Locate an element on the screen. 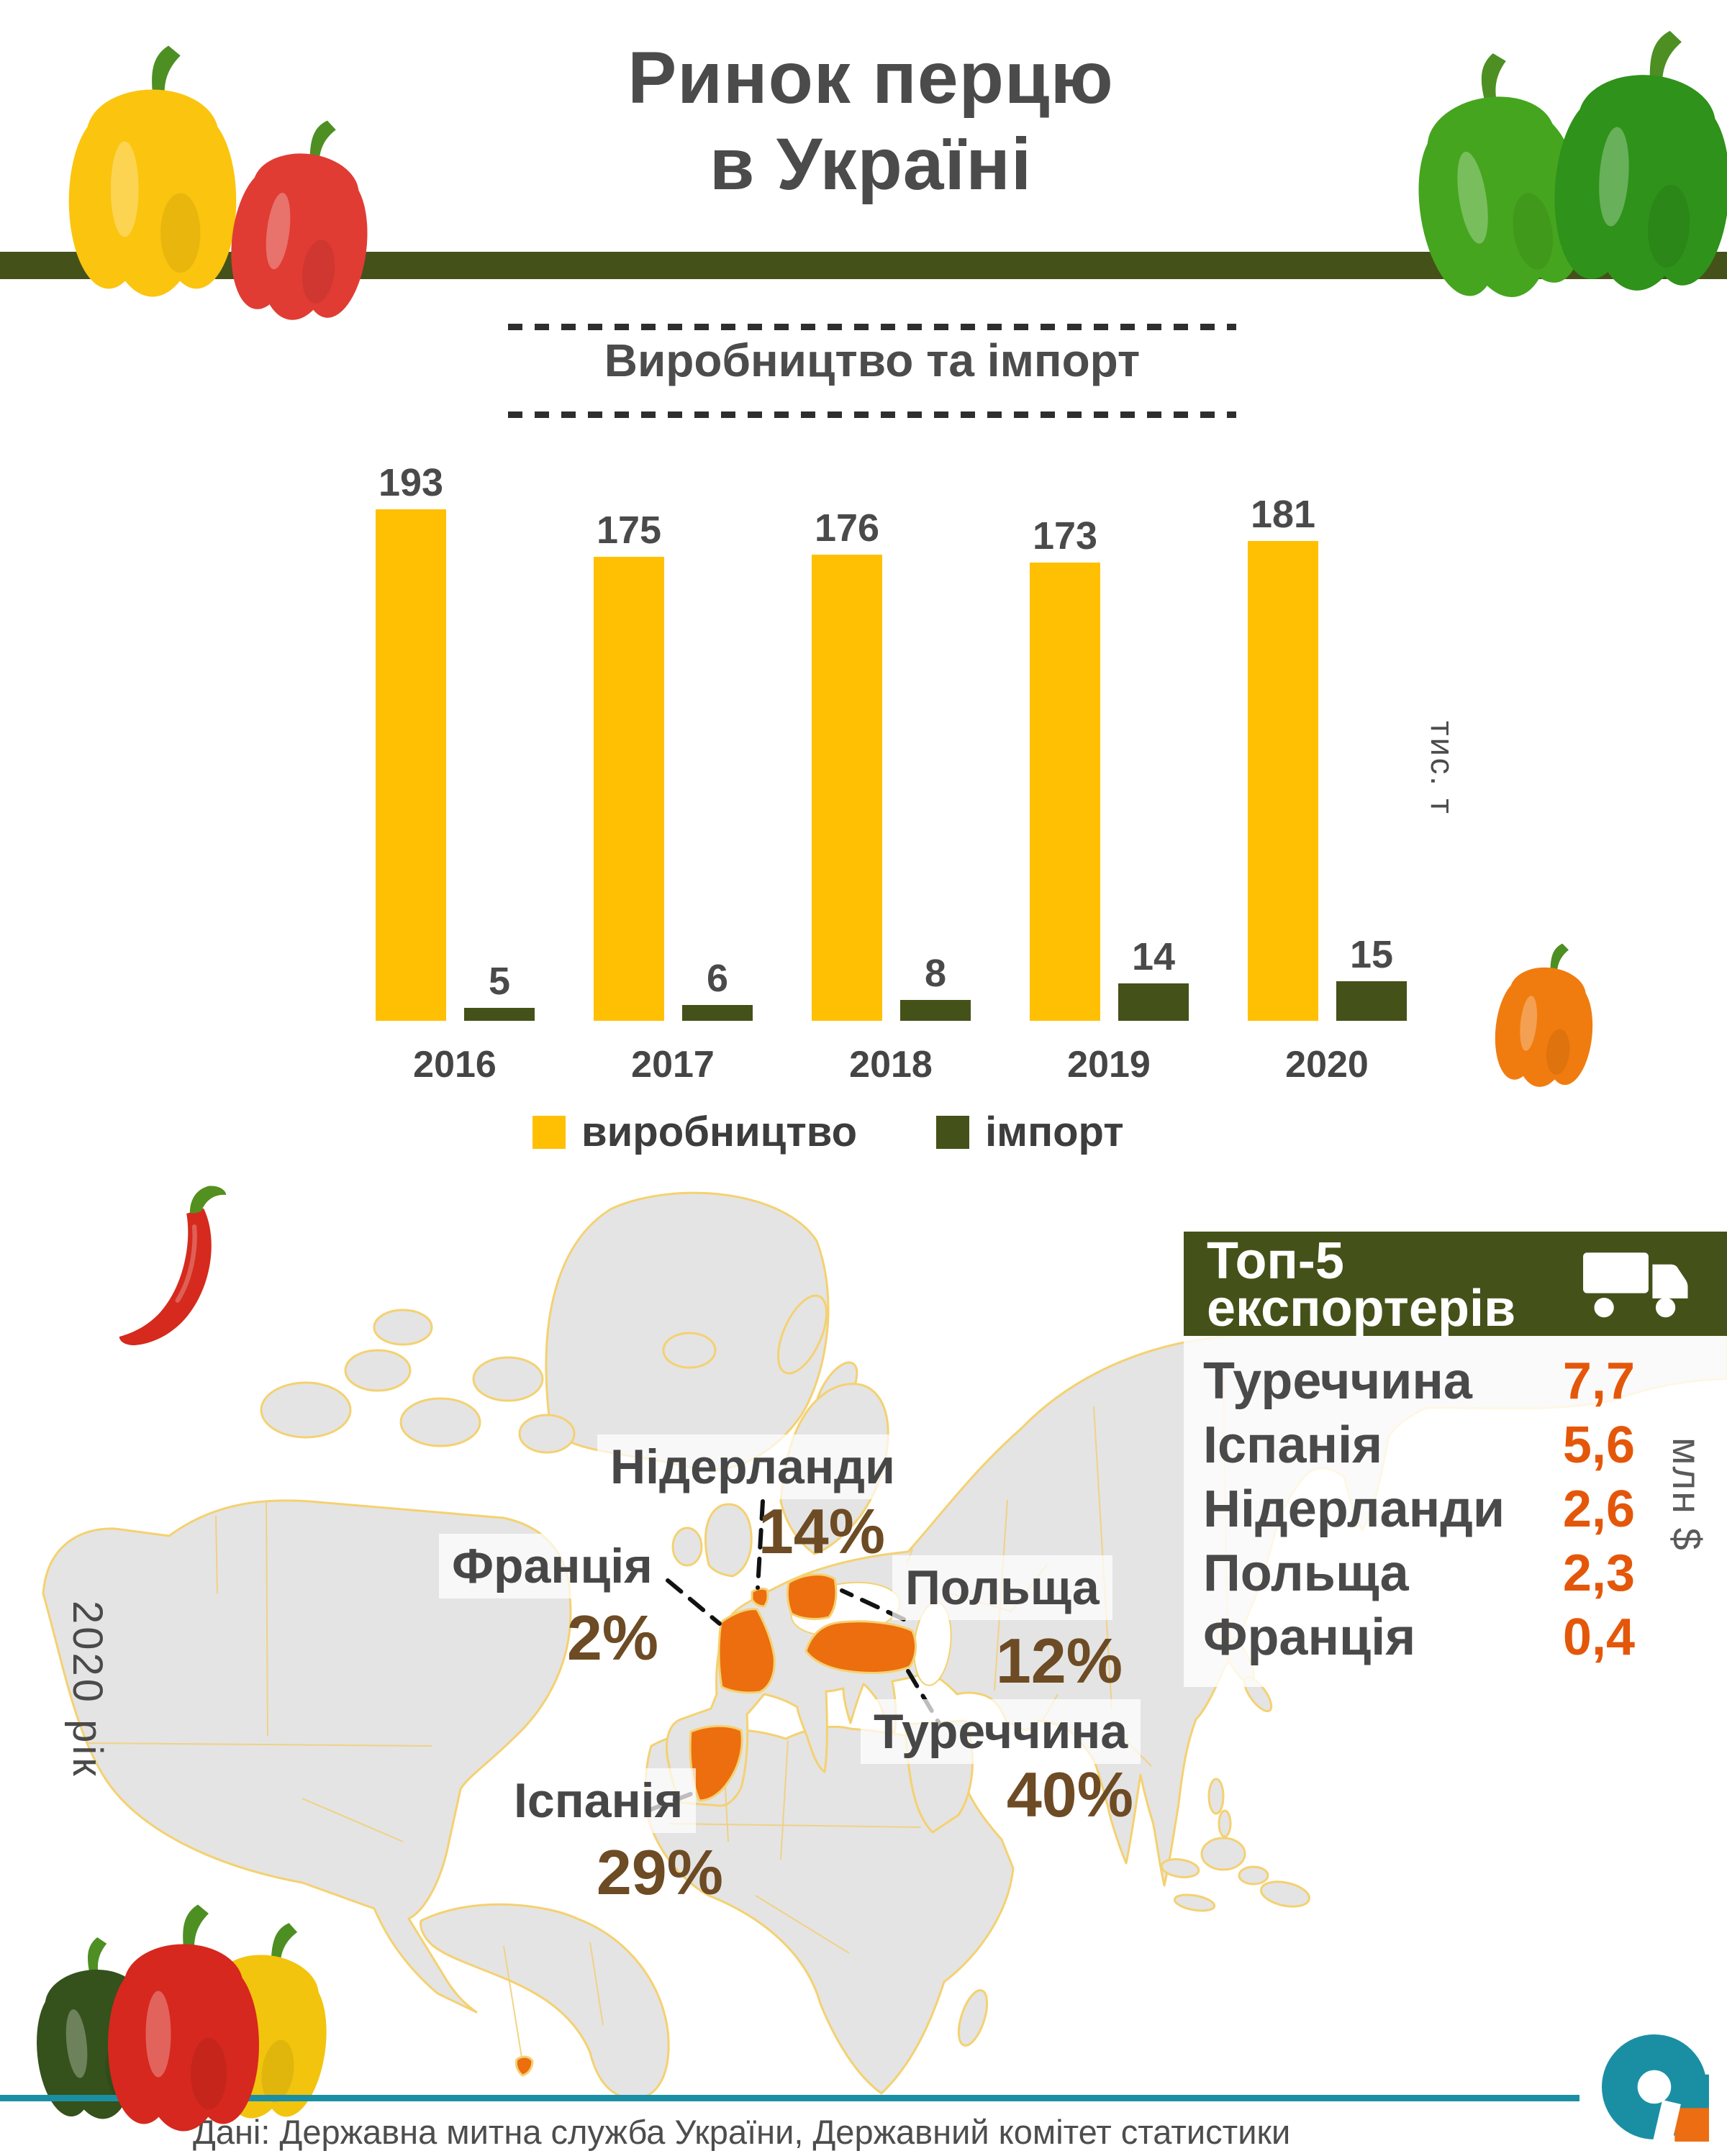  top5-country-3: Нідерланди is located at coordinates (1354, 1509).